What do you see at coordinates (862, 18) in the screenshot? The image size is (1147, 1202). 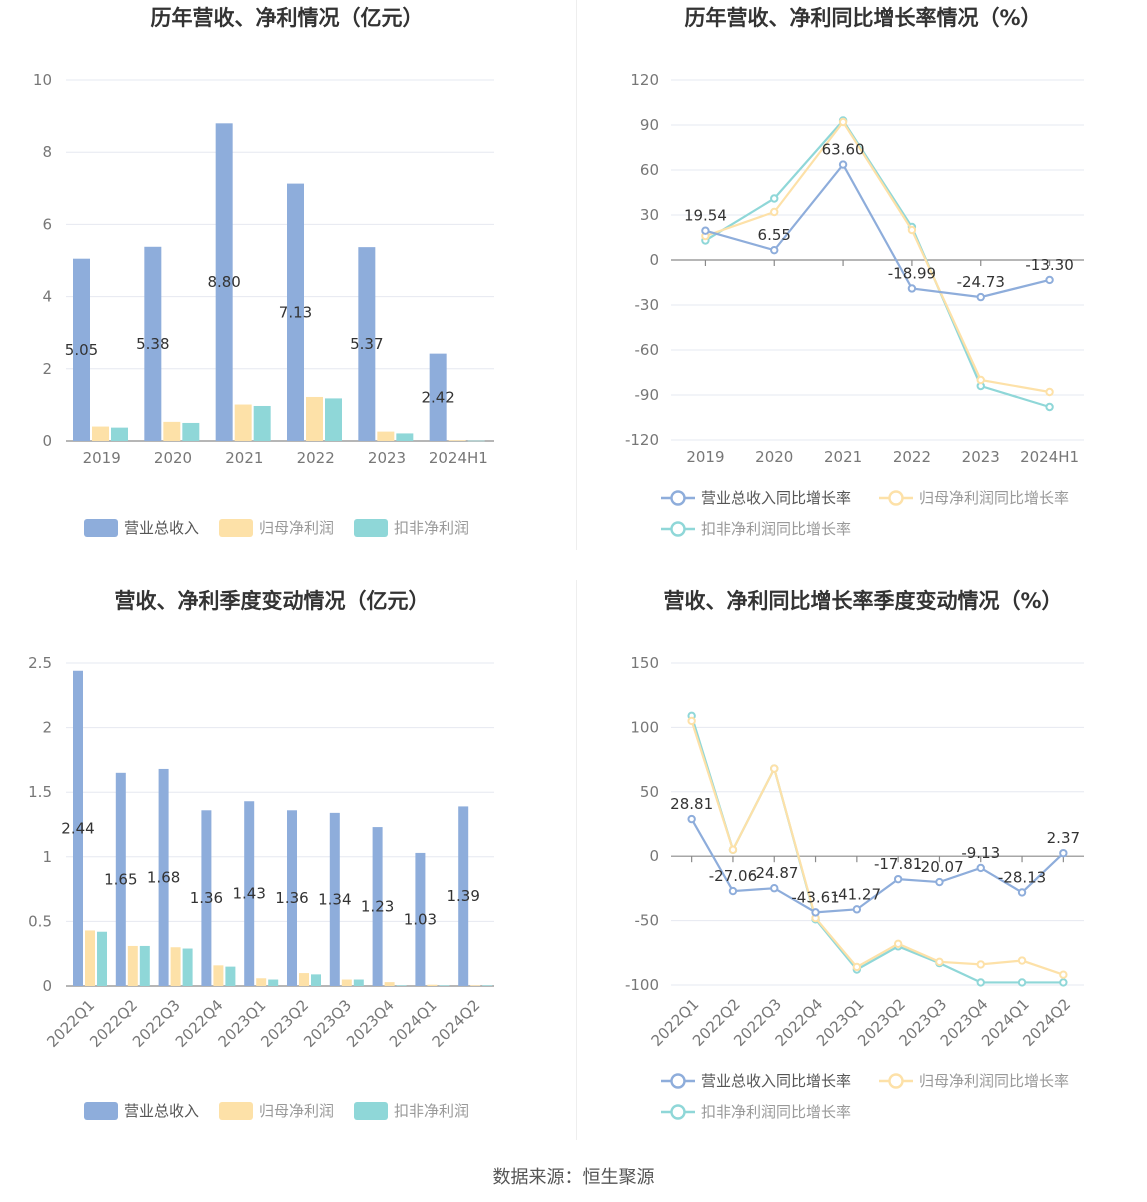 I see `chart-title: 历年营收、净利同比增长率情况（%）` at bounding box center [862, 18].